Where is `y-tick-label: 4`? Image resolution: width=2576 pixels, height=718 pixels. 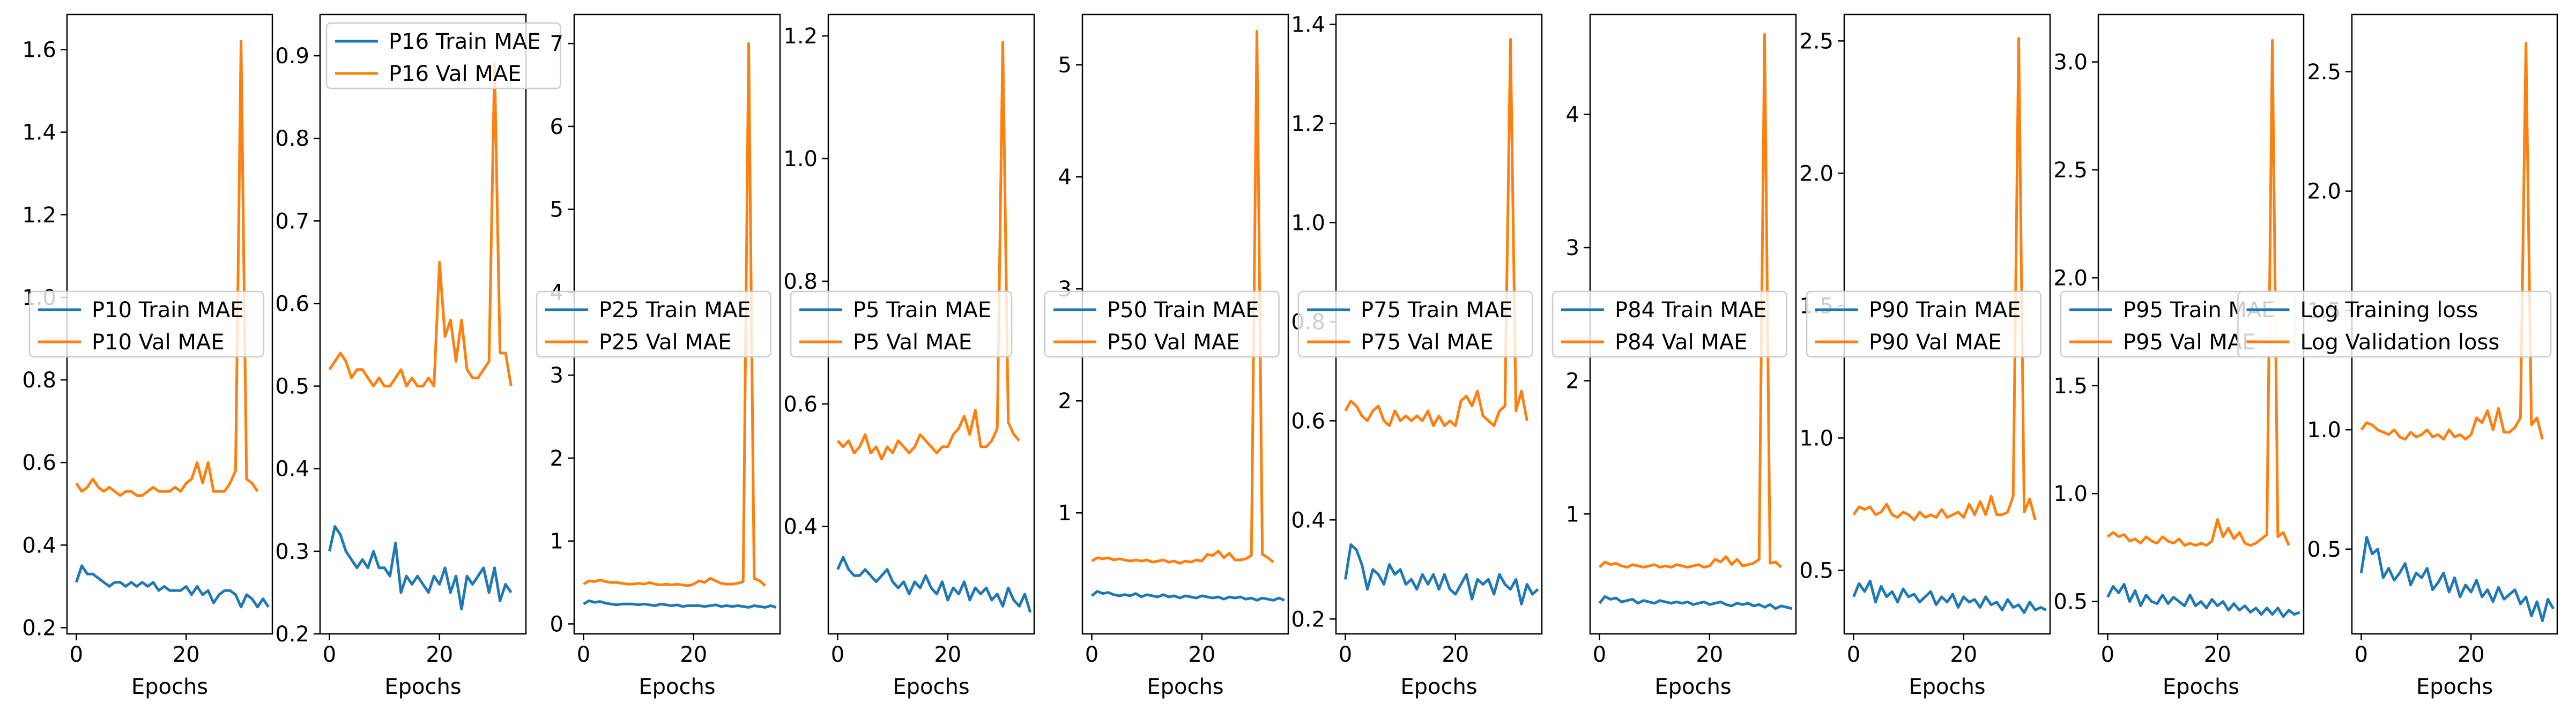 y-tick-label: 4 is located at coordinates (1065, 178).